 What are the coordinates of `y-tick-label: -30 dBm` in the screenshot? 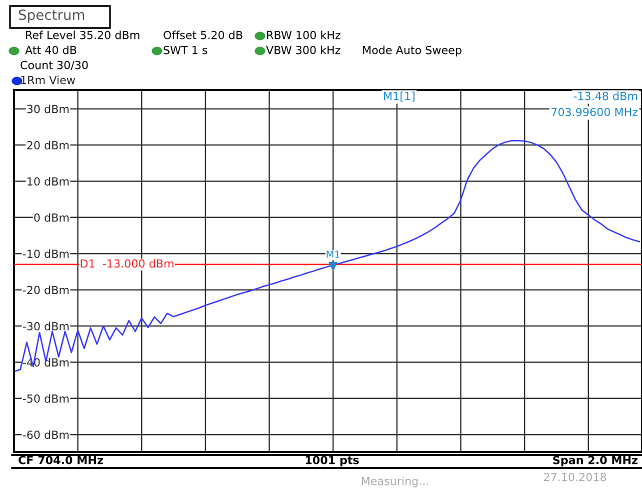 It's located at (45, 326).